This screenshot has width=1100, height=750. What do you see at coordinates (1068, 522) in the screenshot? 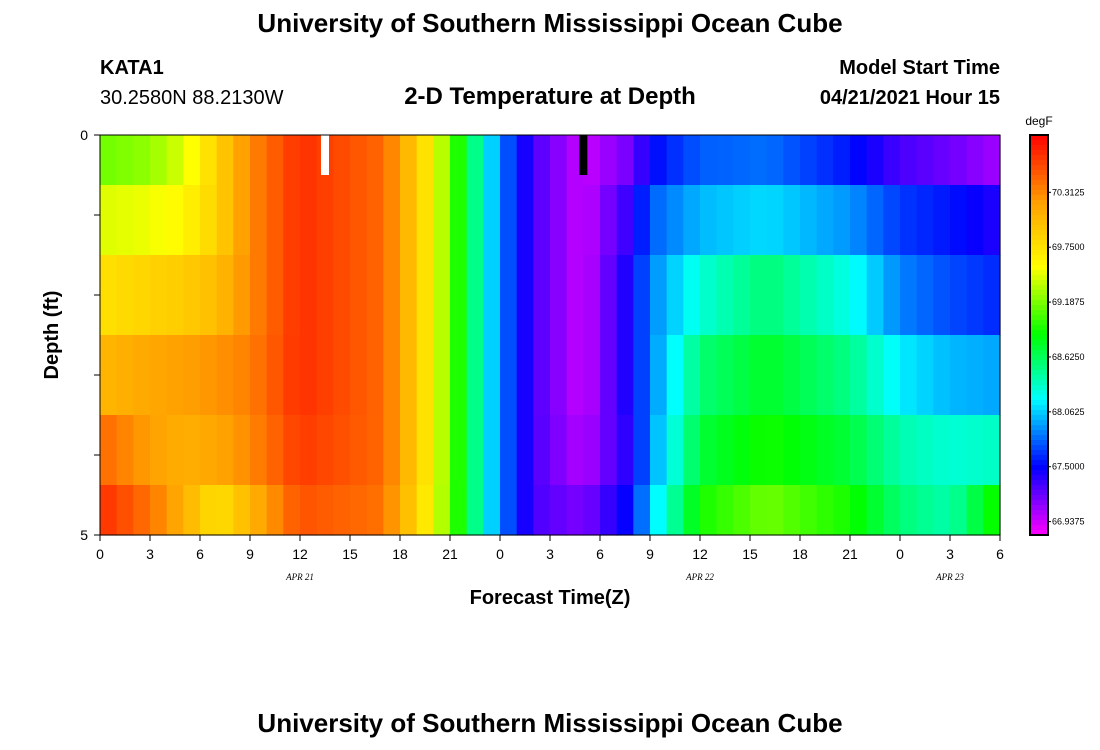
I see `colorbar-tick-label: 66.9375` at bounding box center [1068, 522].